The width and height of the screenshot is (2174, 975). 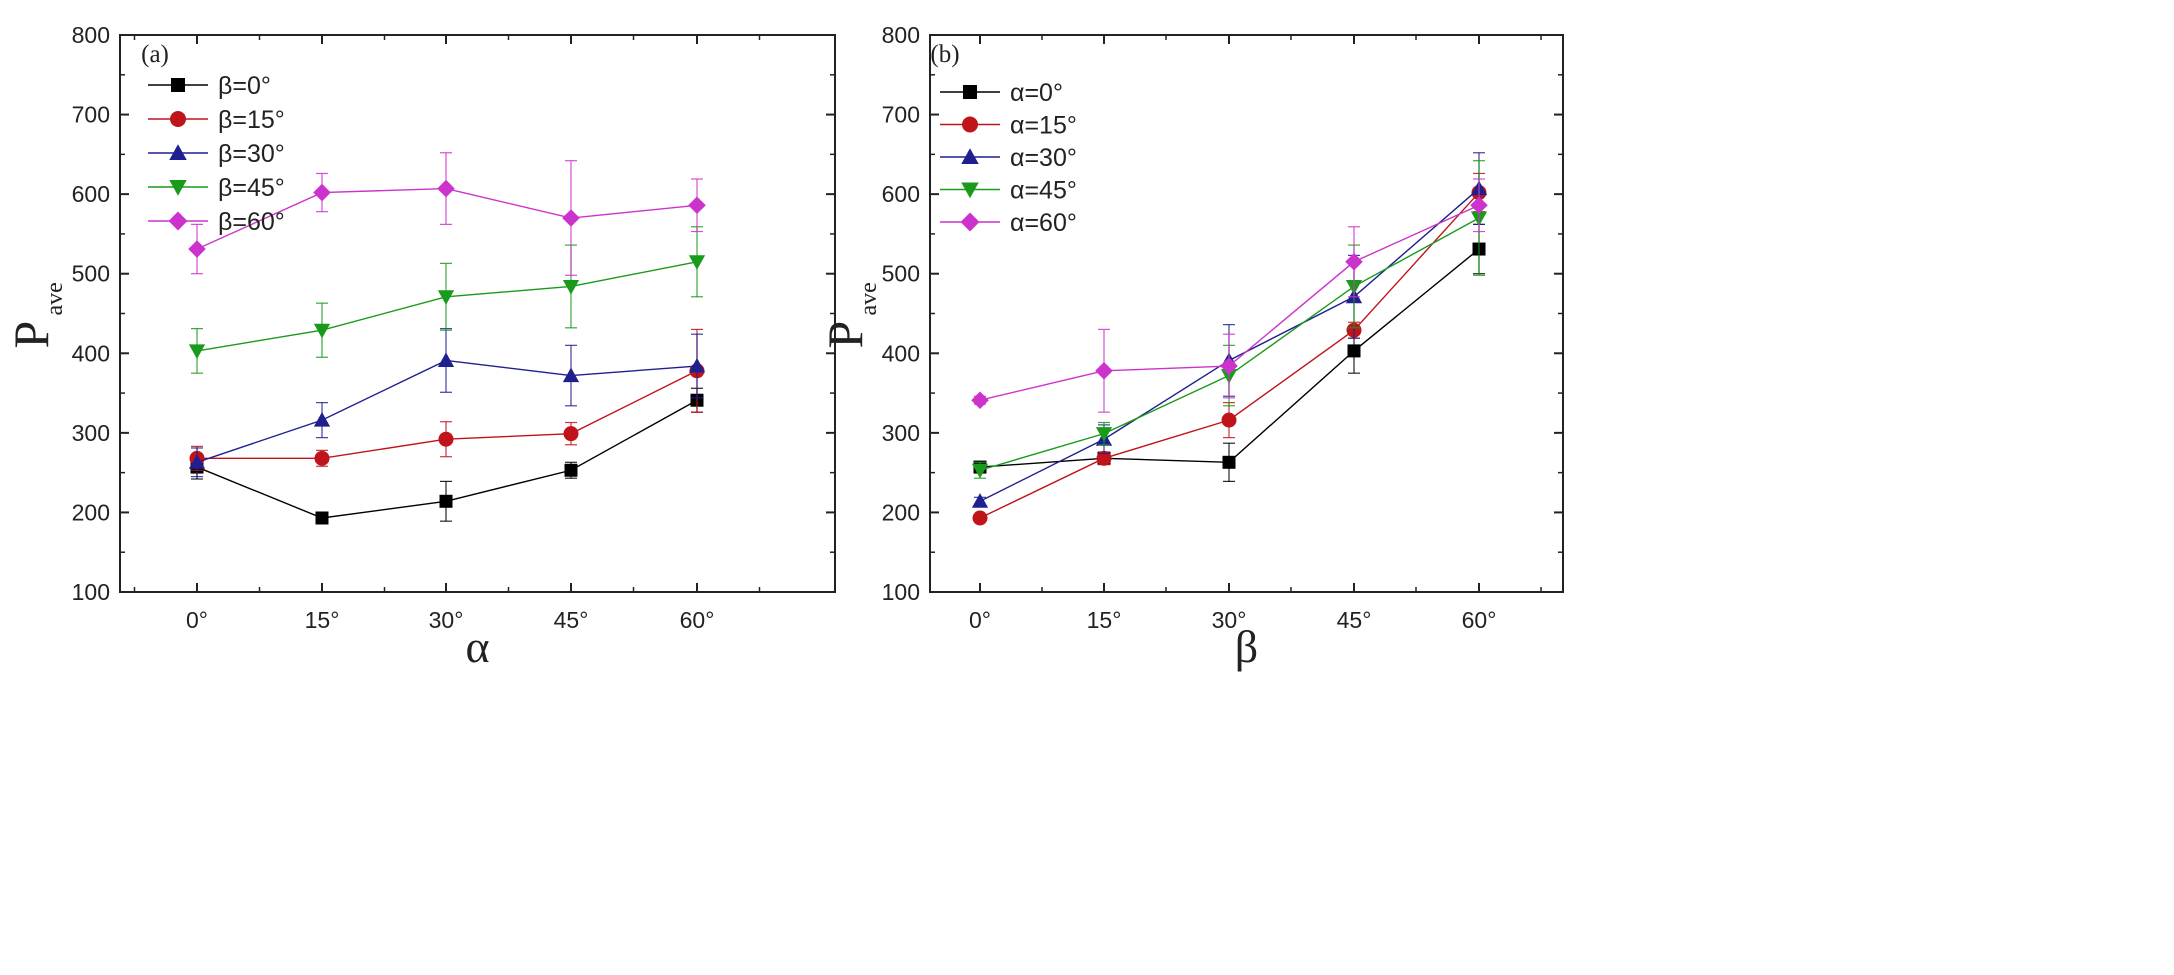 I want to click on legend: β=0° β=15° β=30° β=45° β=60°, so click(x=216, y=154).